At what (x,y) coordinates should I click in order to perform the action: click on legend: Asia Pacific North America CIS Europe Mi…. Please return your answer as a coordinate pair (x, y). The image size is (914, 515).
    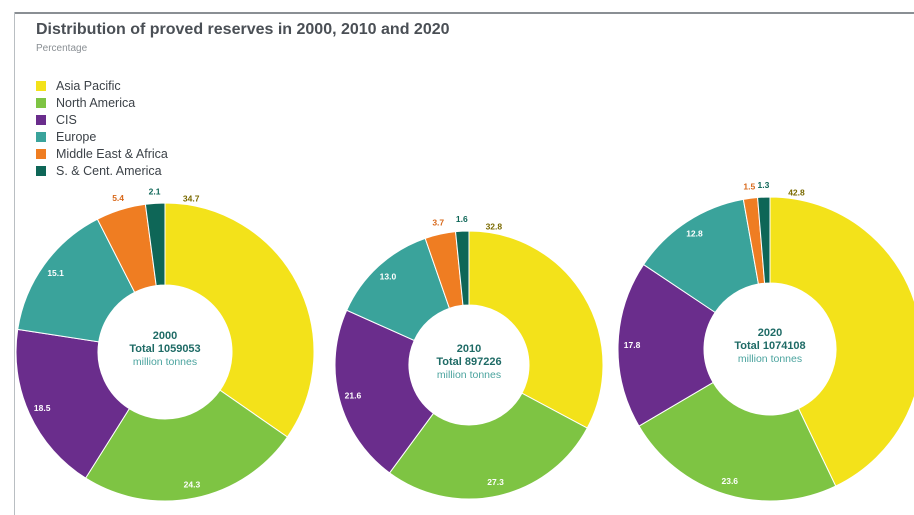
    Looking at the image, I should click on (102, 128).